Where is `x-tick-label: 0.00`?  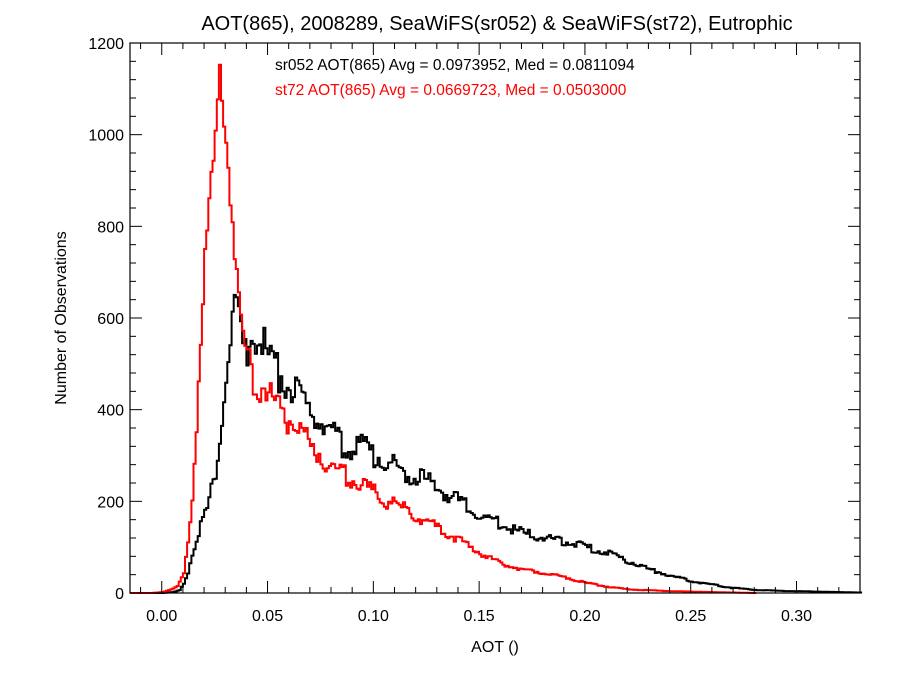
x-tick-label: 0.00 is located at coordinates (161, 616).